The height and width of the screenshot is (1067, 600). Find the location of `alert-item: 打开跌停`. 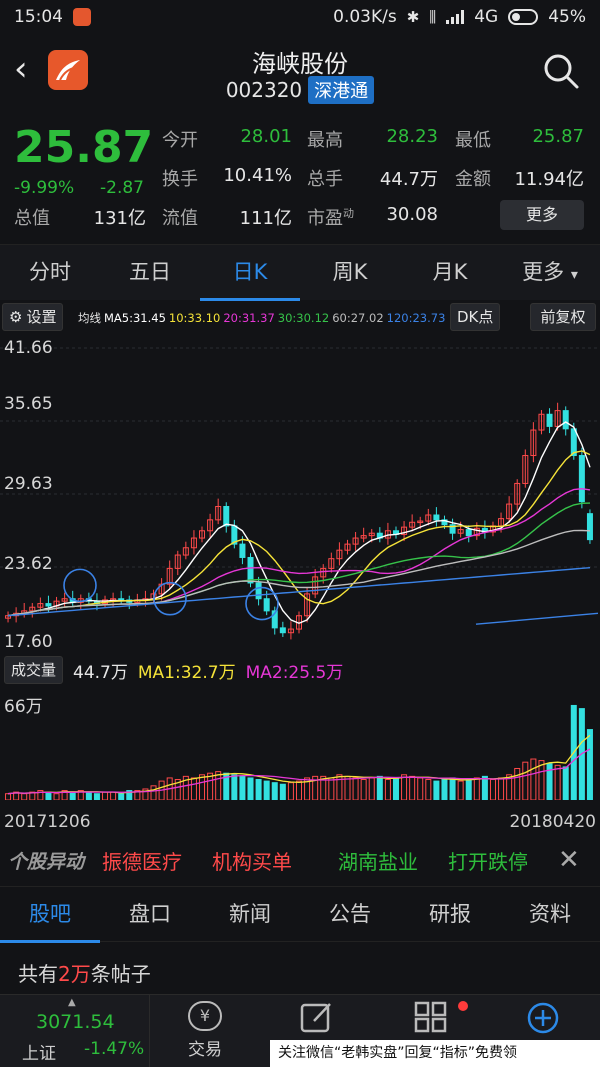

alert-item: 打开跌停 is located at coordinates (488, 861).